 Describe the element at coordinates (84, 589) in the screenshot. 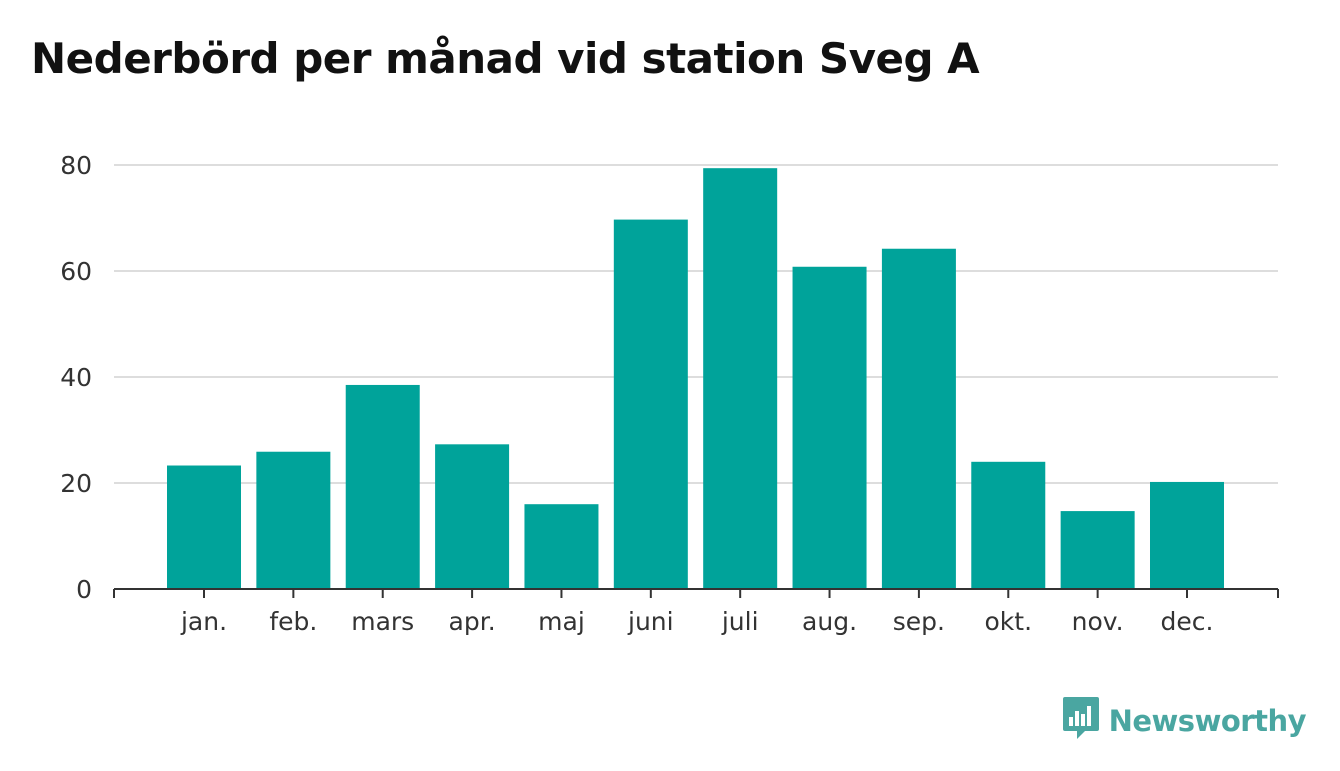

I see `y-tick-label: 0` at that location.